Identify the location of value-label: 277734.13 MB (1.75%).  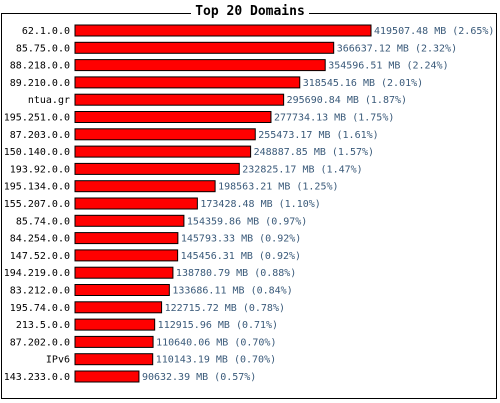
(334, 118).